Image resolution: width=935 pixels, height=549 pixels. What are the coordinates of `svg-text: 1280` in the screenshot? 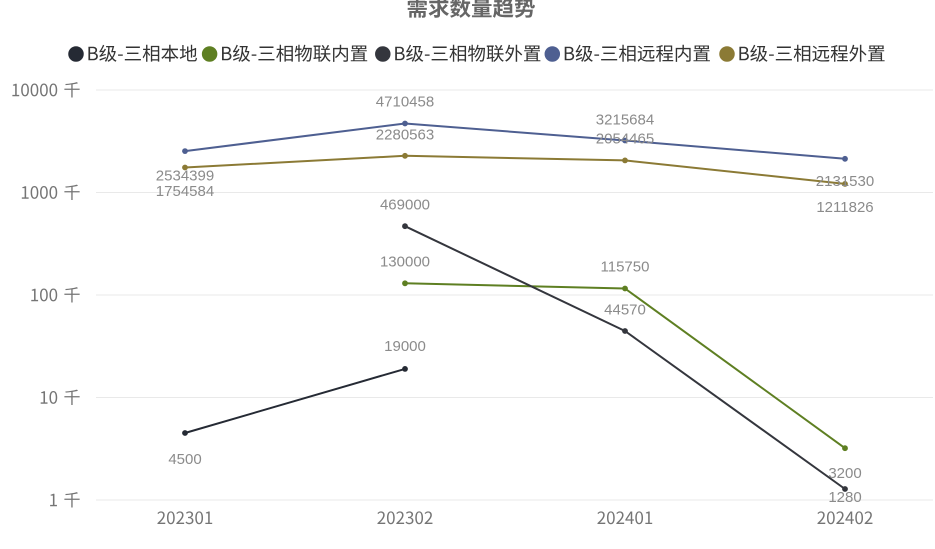 It's located at (844, 497).